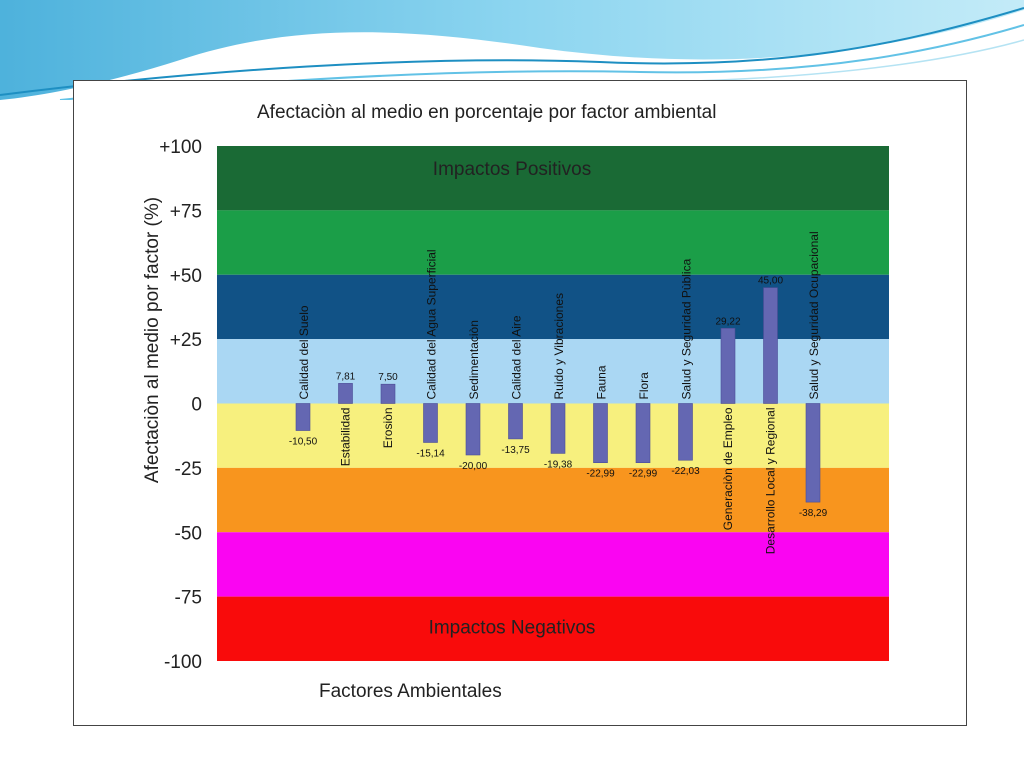  I want to click on category-label: Calidad del Suelo, so click(304, 352).